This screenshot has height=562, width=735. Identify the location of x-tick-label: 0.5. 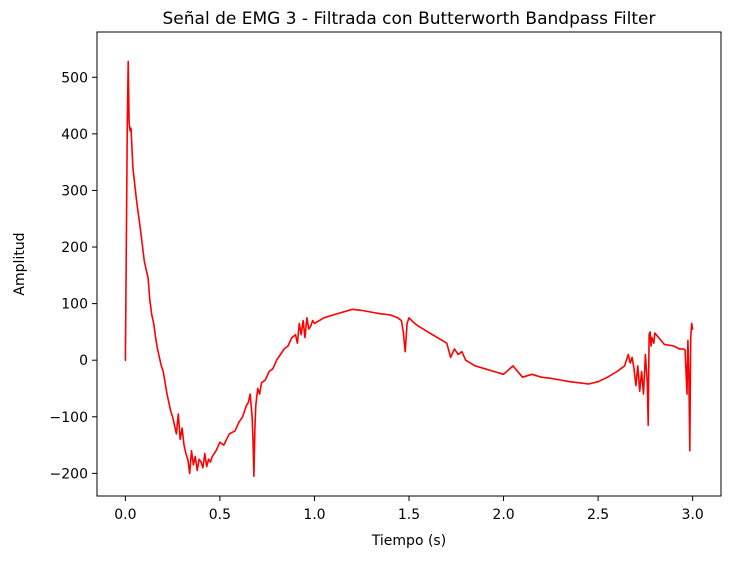
(220, 515).